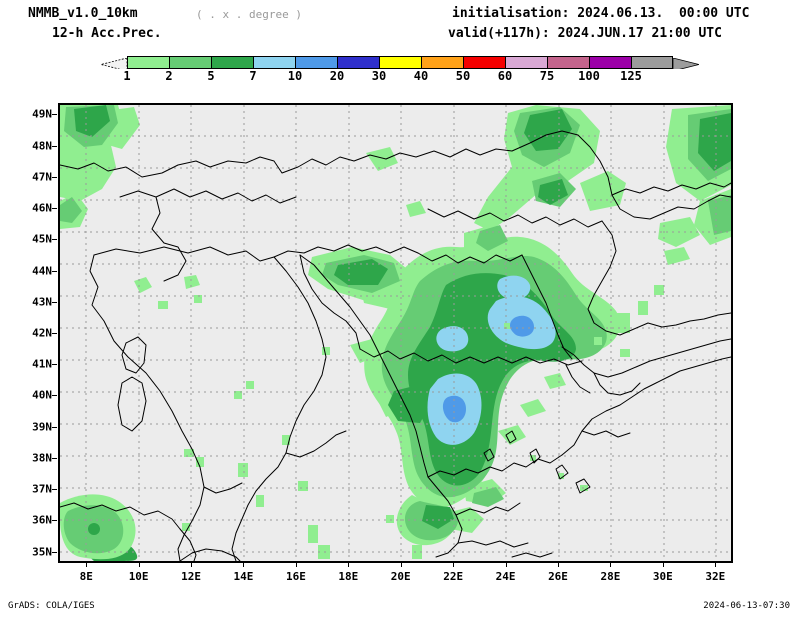  I want to click on y-tick-46N: 46N, so click(42, 208).